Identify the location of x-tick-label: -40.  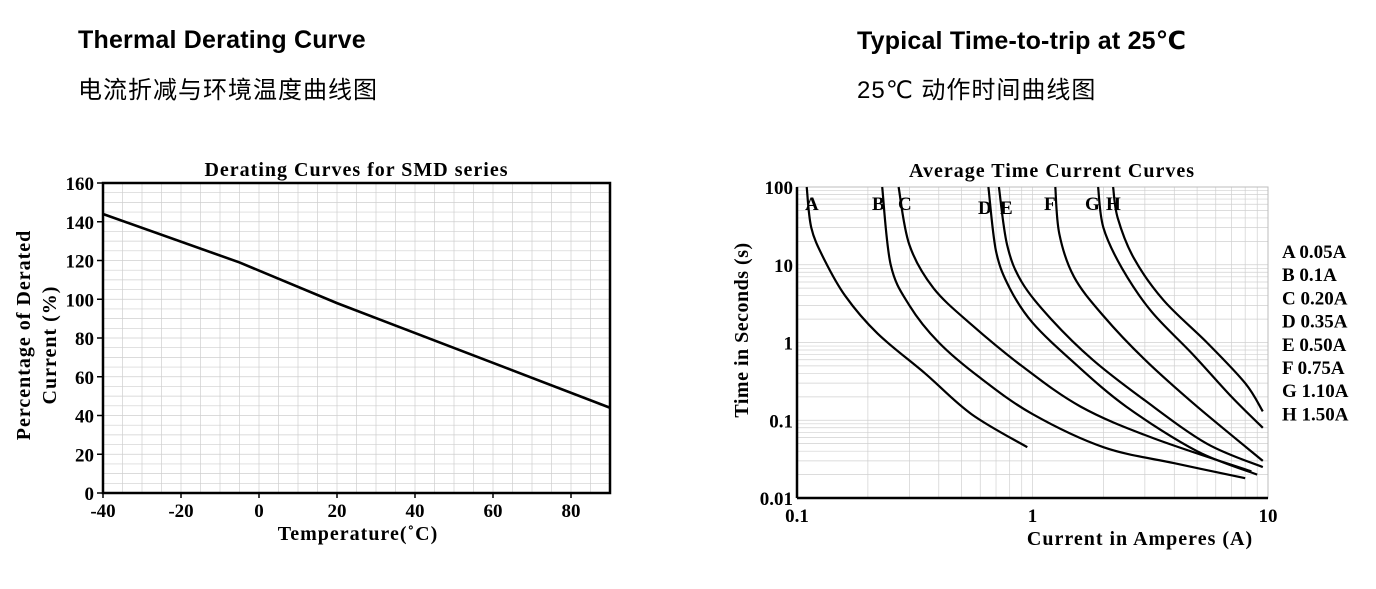
(102, 511).